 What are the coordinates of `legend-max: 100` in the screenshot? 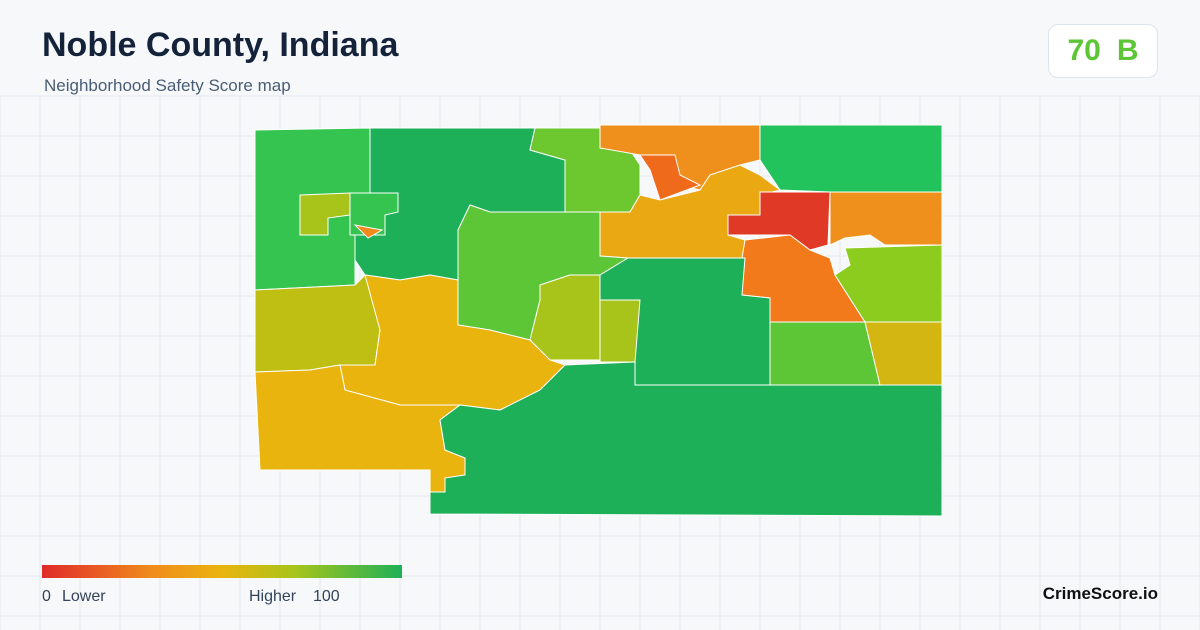 It's located at (326, 596).